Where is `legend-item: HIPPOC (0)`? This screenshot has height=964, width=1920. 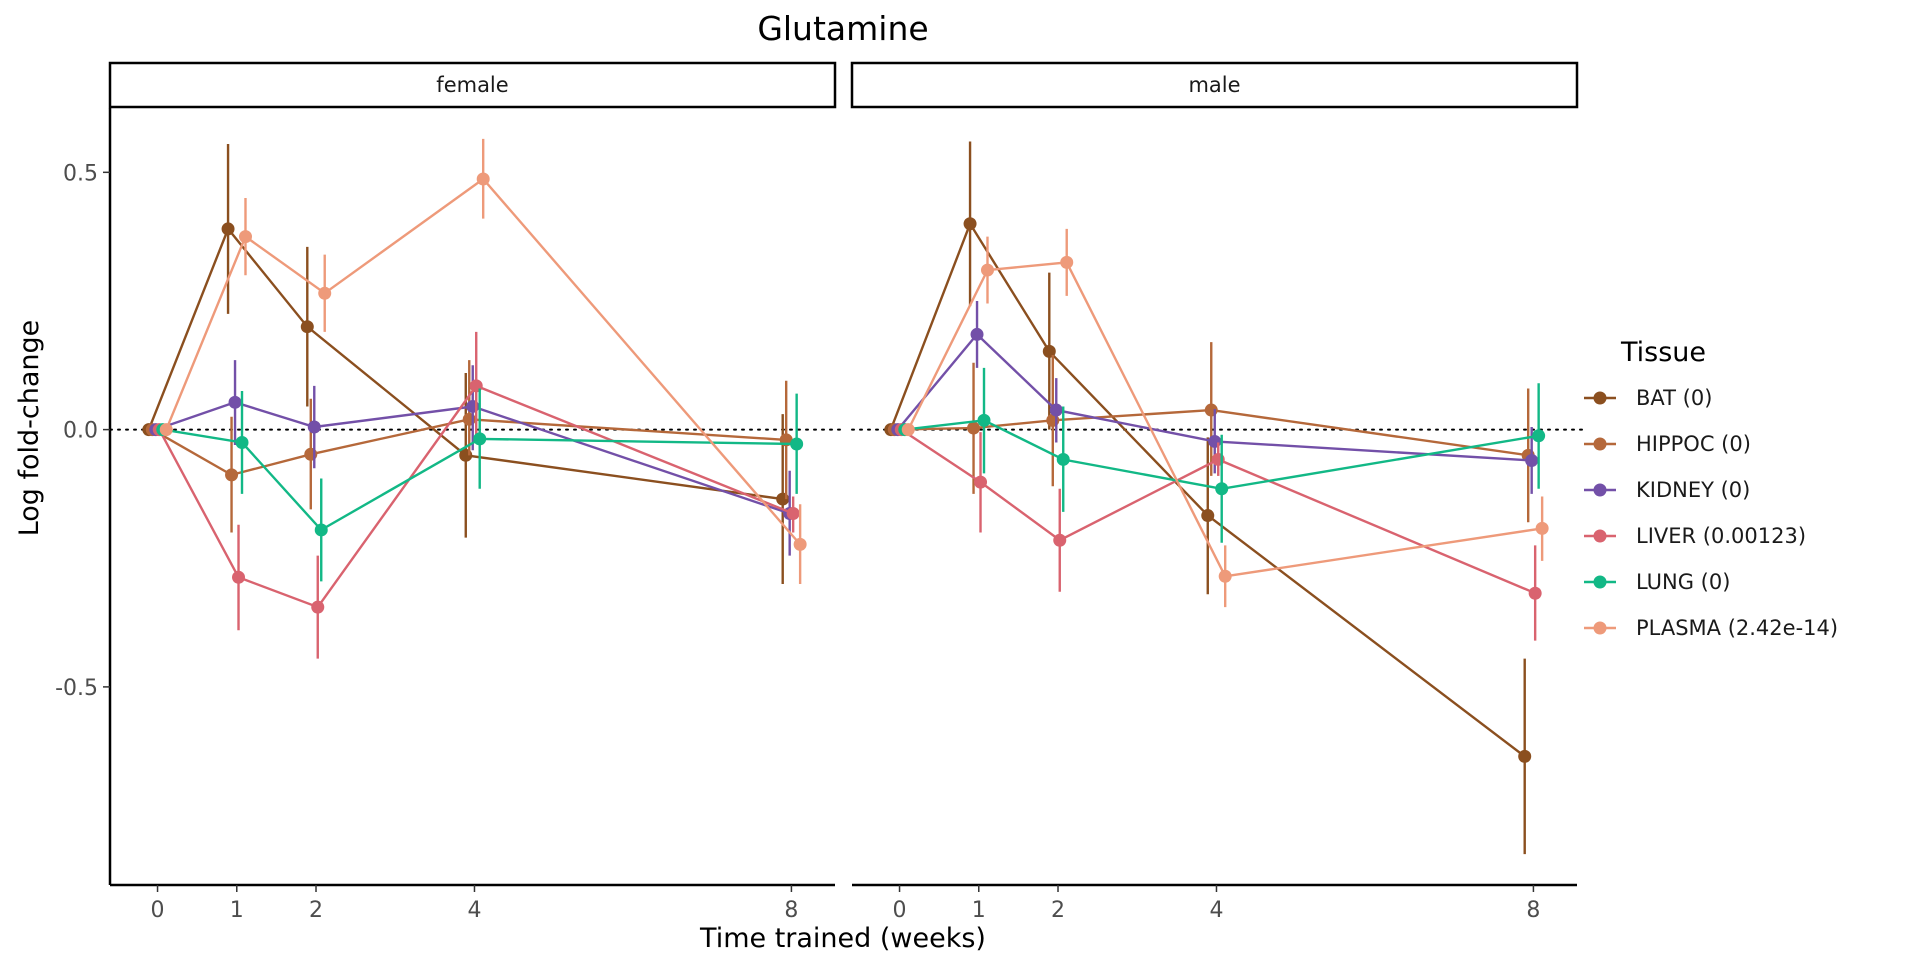 legend-item: HIPPOC (0) is located at coordinates (1667, 444).